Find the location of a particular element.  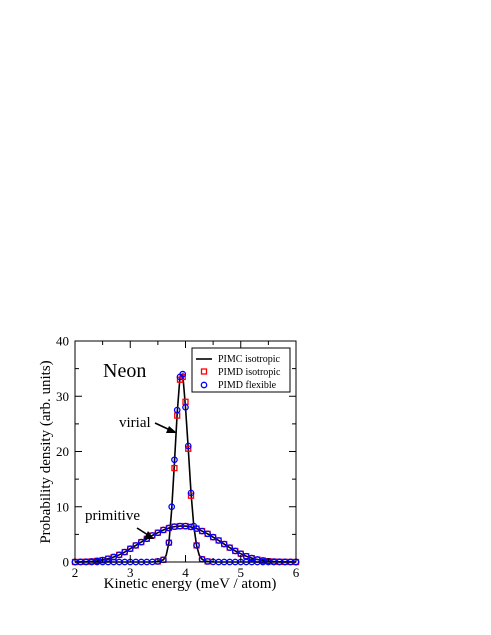

legend-label-pimd-flexible: PIMD flexible is located at coordinates (247, 385).